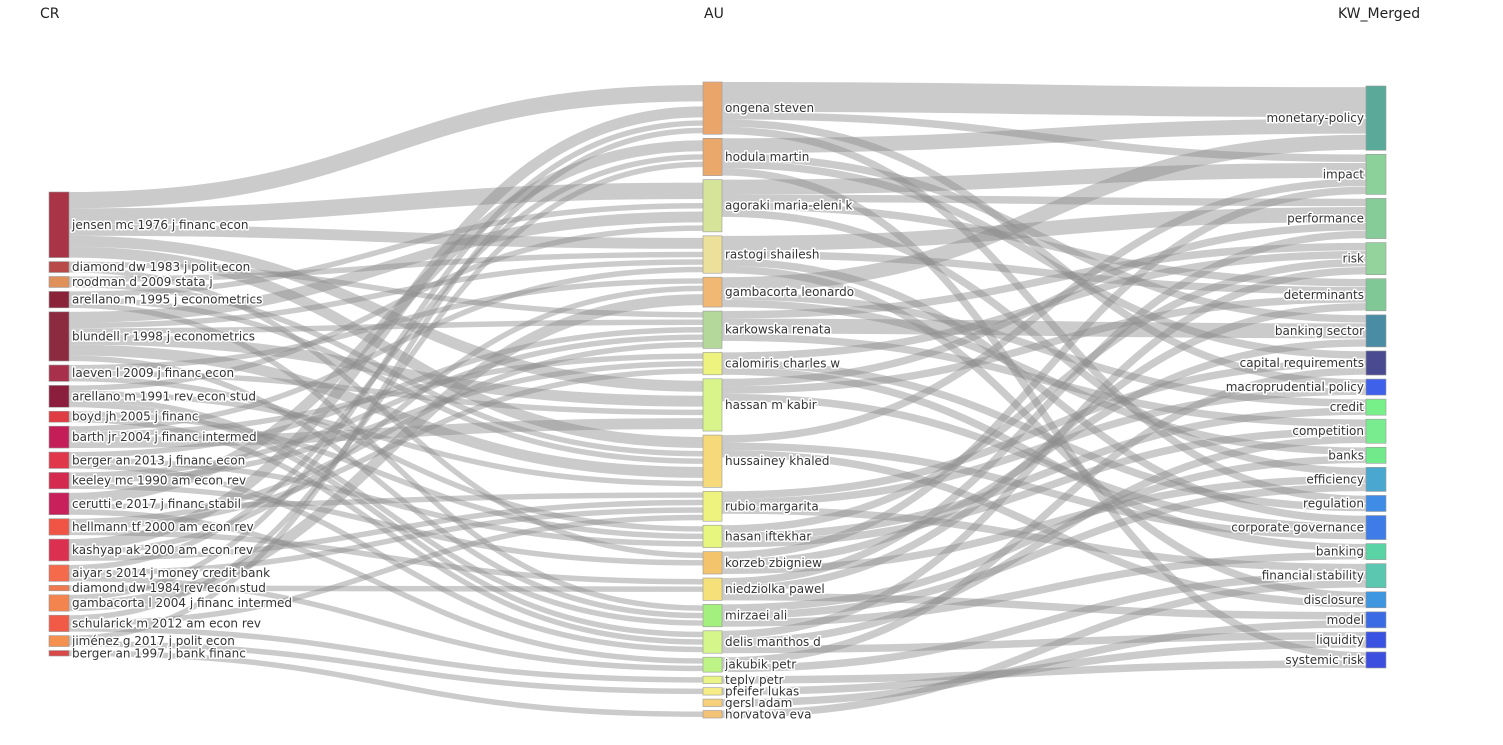 The height and width of the screenshot is (745, 1503). Describe the element at coordinates (163, 336) in the screenshot. I see `node-label-cr: blundell r 1998 j econometrics` at that location.